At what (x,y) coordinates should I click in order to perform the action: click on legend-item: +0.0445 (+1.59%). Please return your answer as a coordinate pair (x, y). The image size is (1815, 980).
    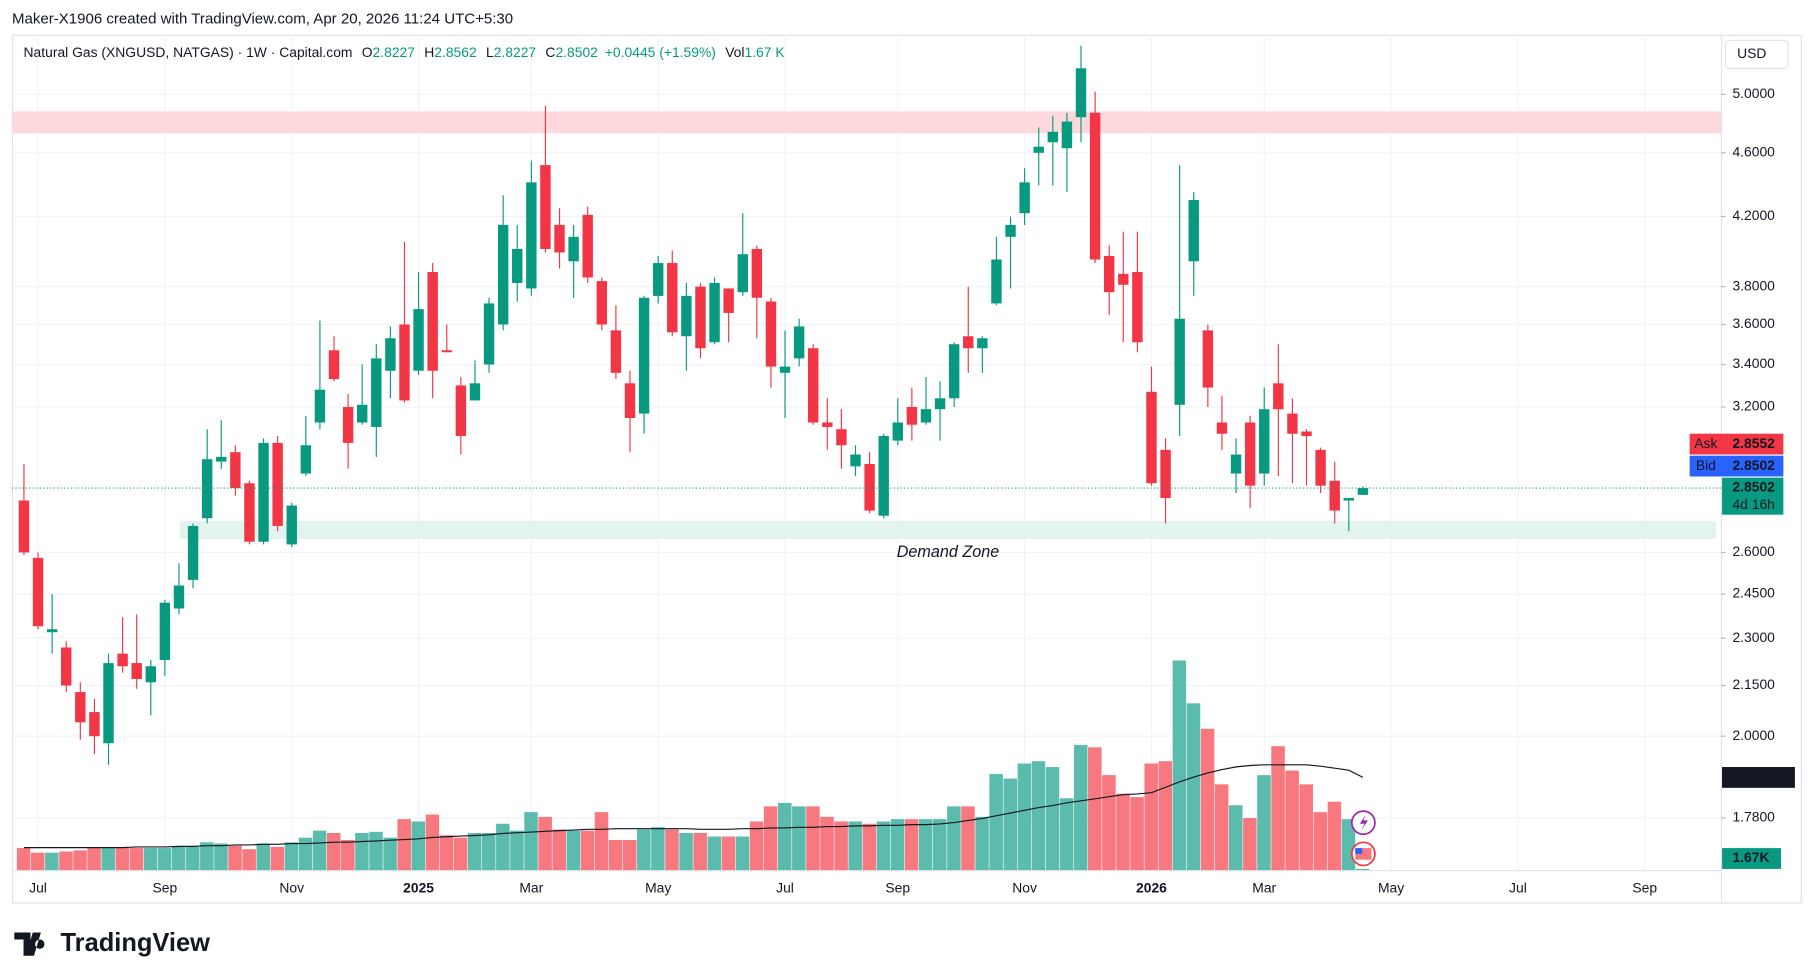
    Looking at the image, I should click on (660, 52).